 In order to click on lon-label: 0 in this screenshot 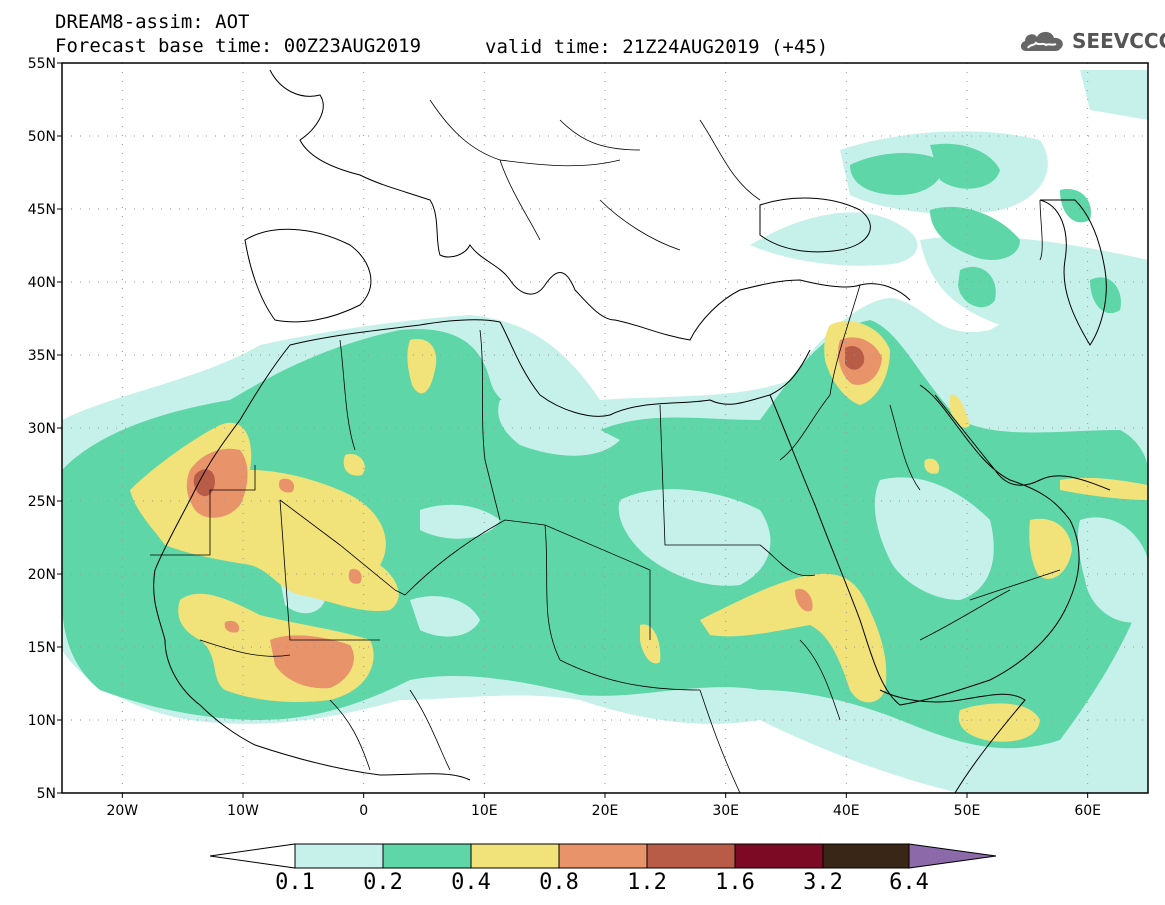, I will do `click(363, 811)`.